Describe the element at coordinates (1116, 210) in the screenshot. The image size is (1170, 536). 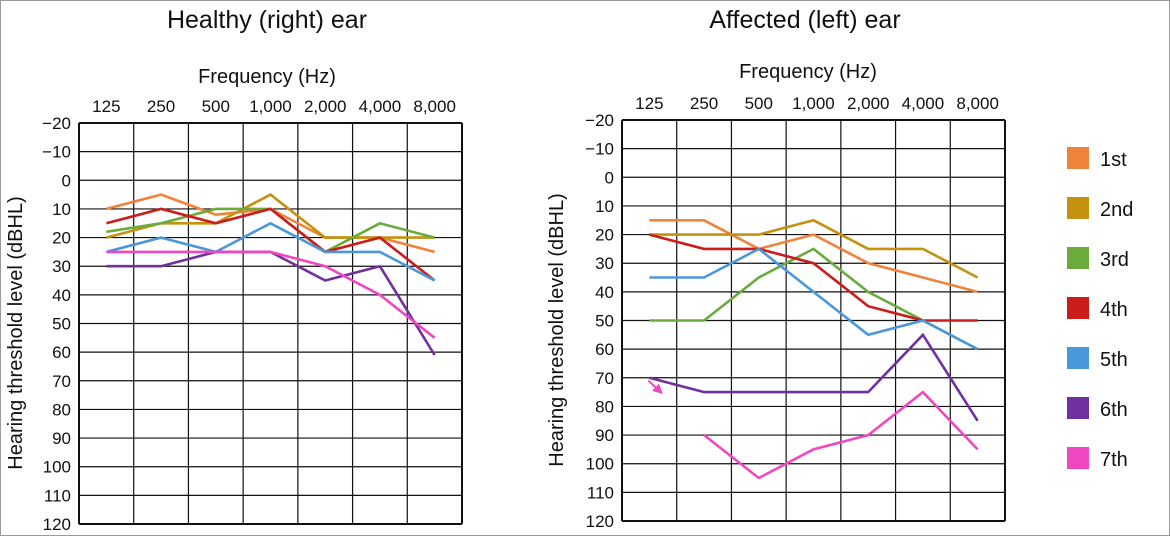
I see `legend-label-2nd: 2nd` at that location.